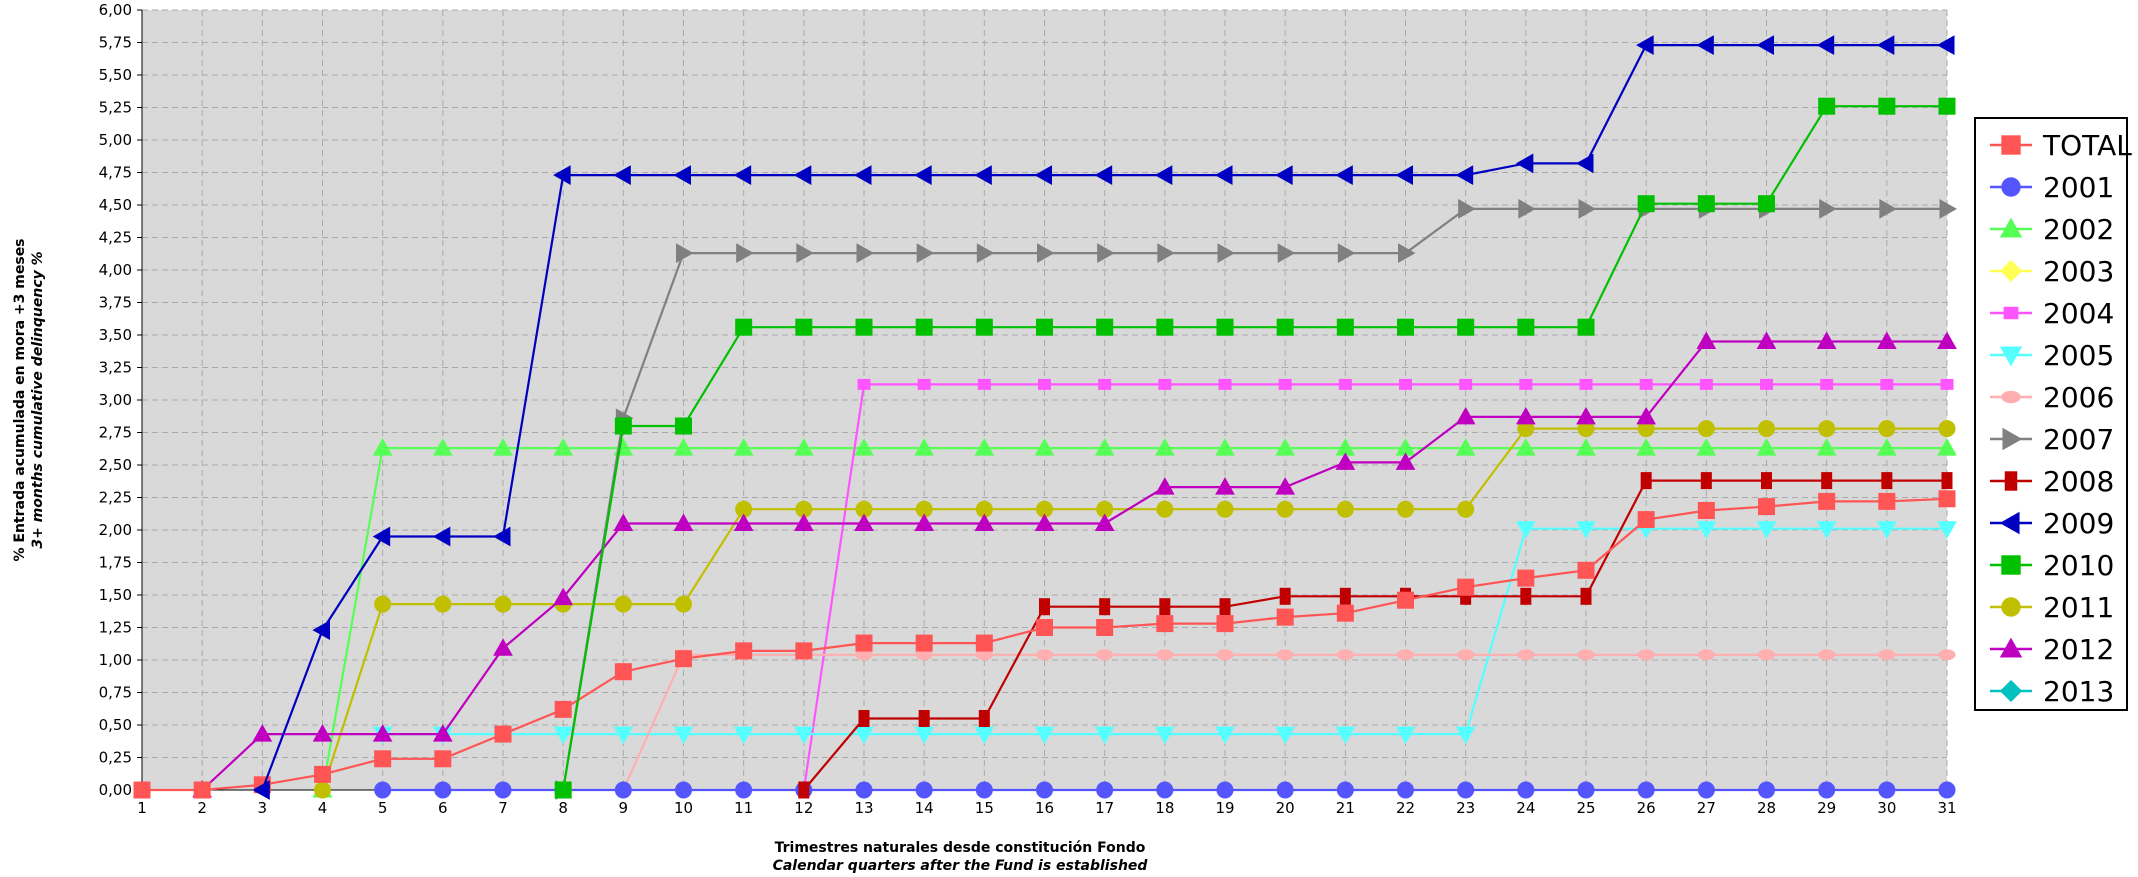 This screenshot has width=2138, height=877. What do you see at coordinates (2052, 691) in the screenshot?
I see `legend-item: 2013` at bounding box center [2052, 691].